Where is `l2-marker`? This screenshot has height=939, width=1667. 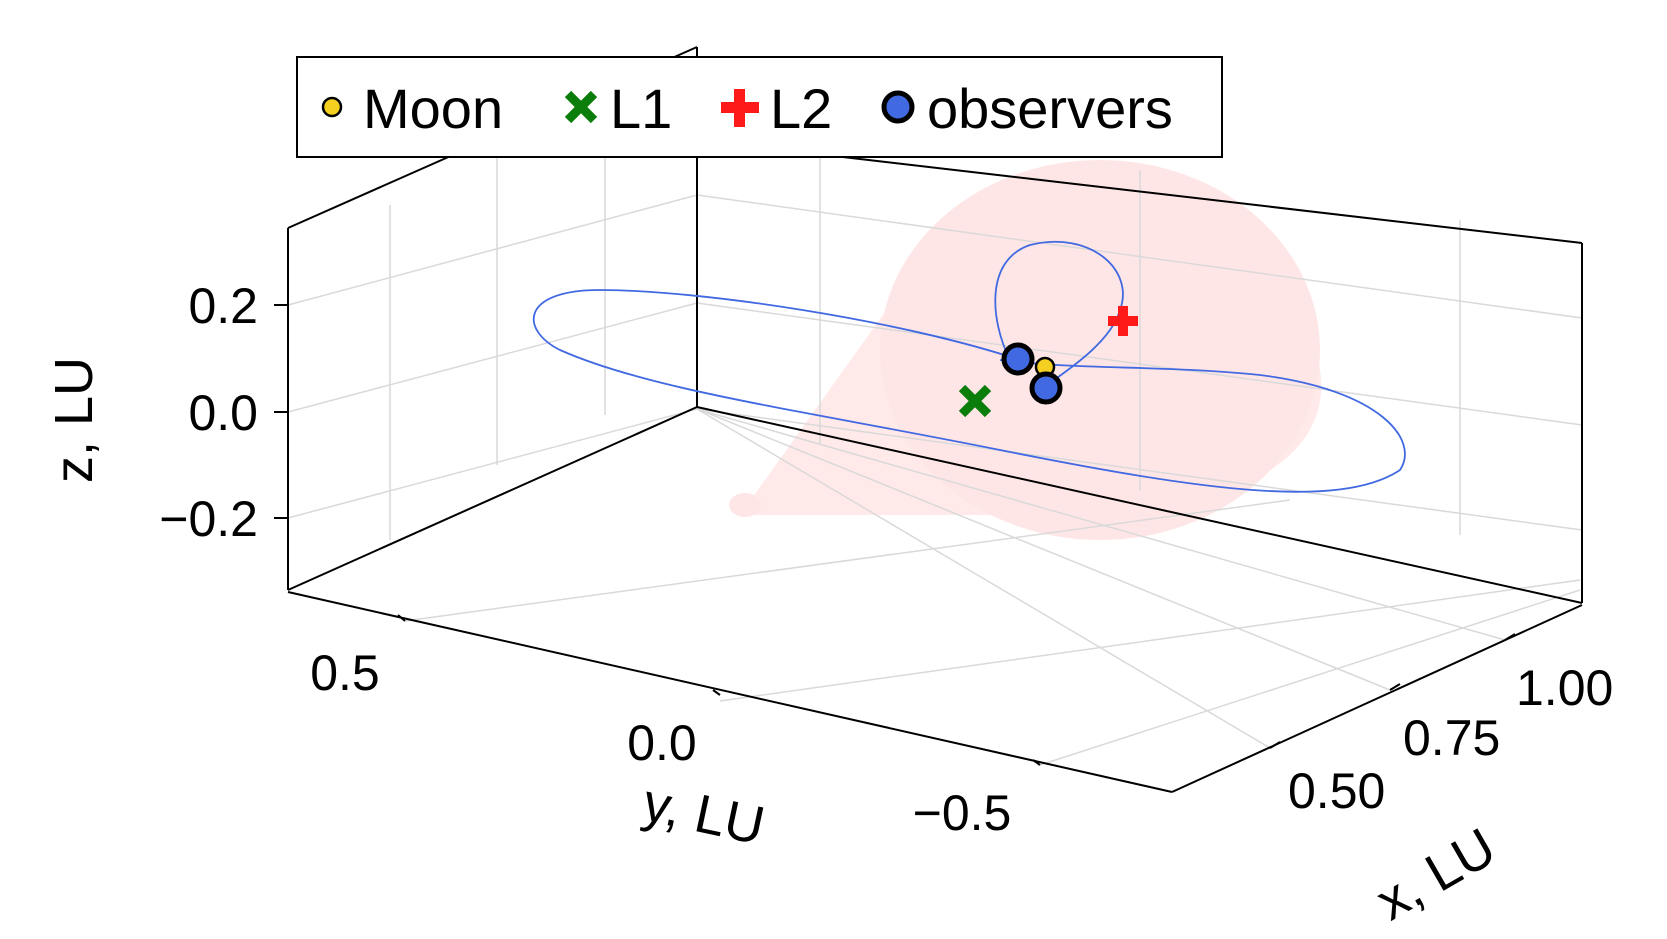 l2-marker is located at coordinates (1123, 321).